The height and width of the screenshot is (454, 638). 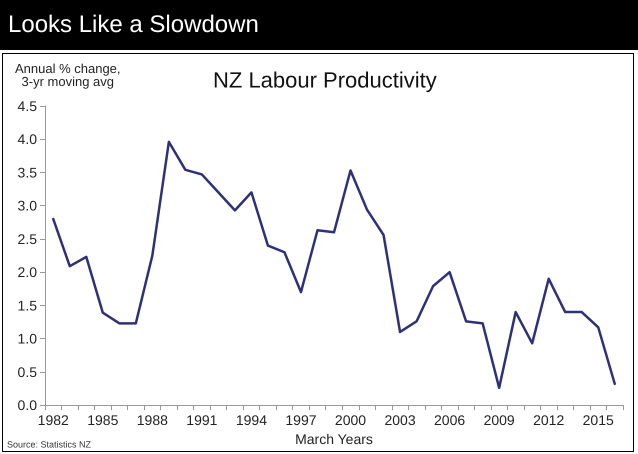 What do you see at coordinates (103, 420) in the screenshot?
I see `x-tick-label: 1985` at bounding box center [103, 420].